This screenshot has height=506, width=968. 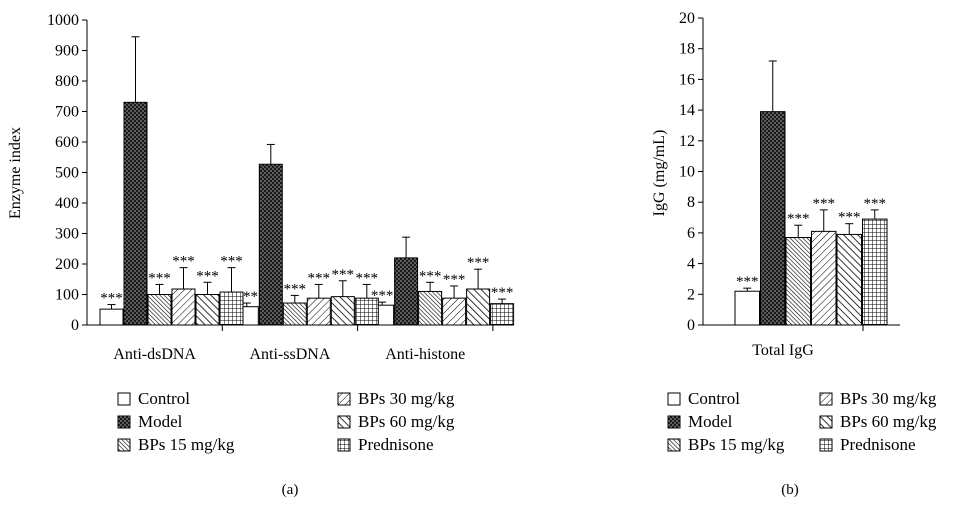 What do you see at coordinates (67, 203) in the screenshot?
I see `y-tick-label: 400` at bounding box center [67, 203].